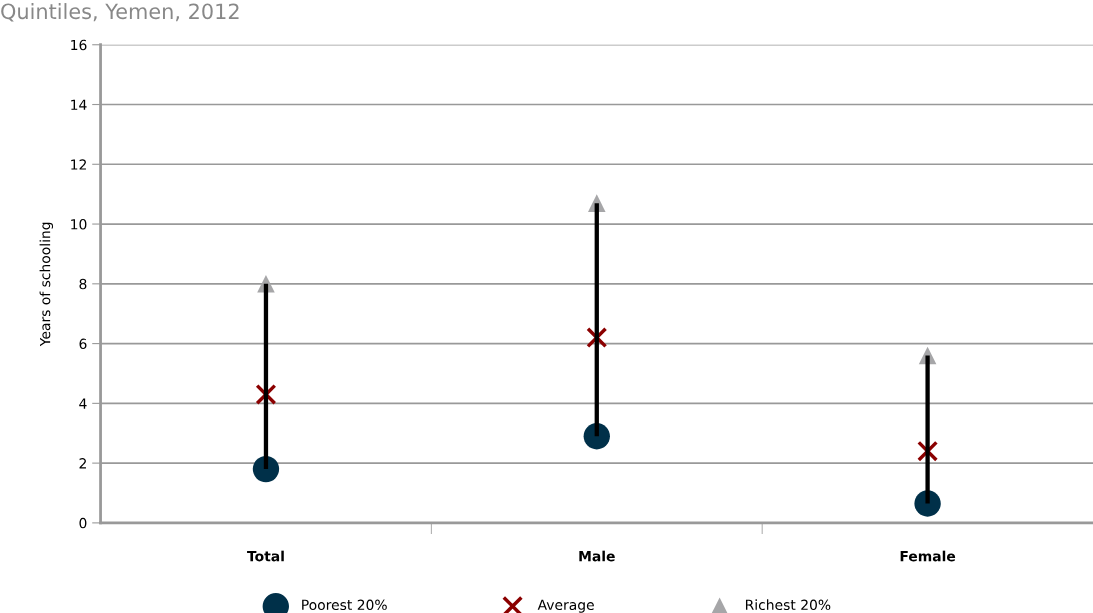 The width and height of the screenshot is (1093, 613). Describe the element at coordinates (565, 606) in the screenshot. I see `legend-label: Average` at that location.